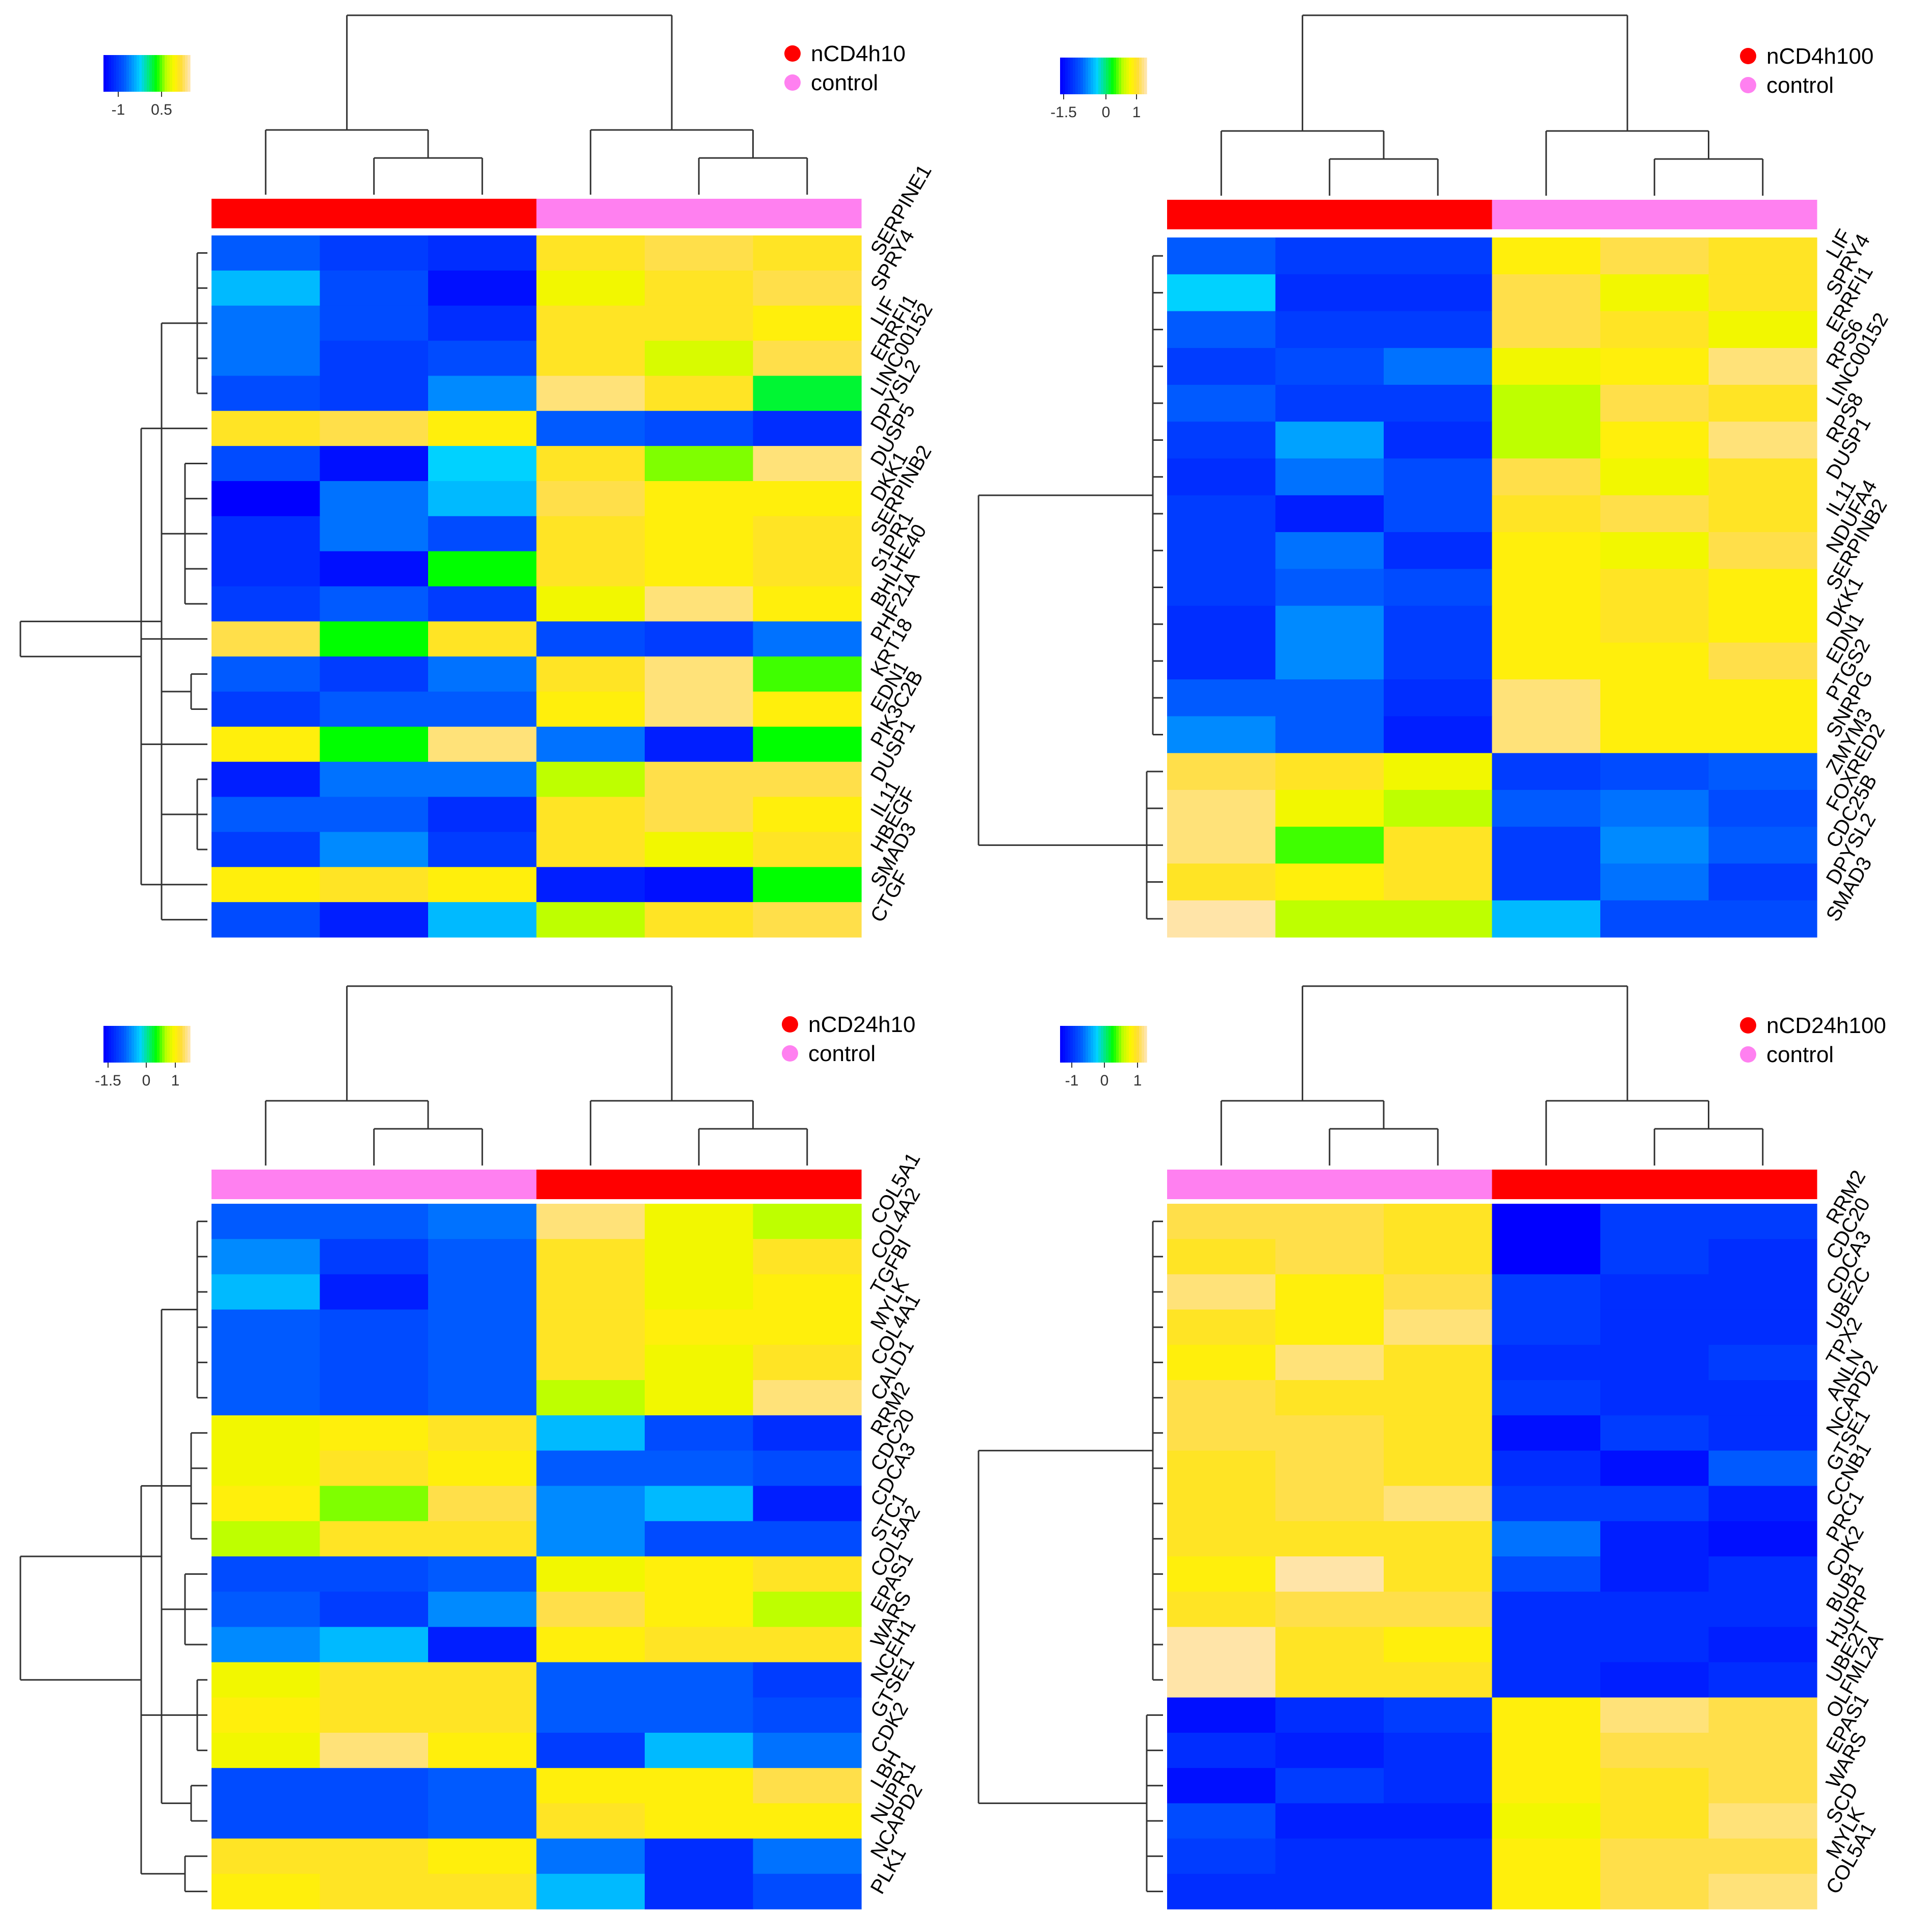 Image resolution: width=1928 pixels, height=1932 pixels. Describe the element at coordinates (1748, 1055) in the screenshot. I see `legend-control-marker` at that location.